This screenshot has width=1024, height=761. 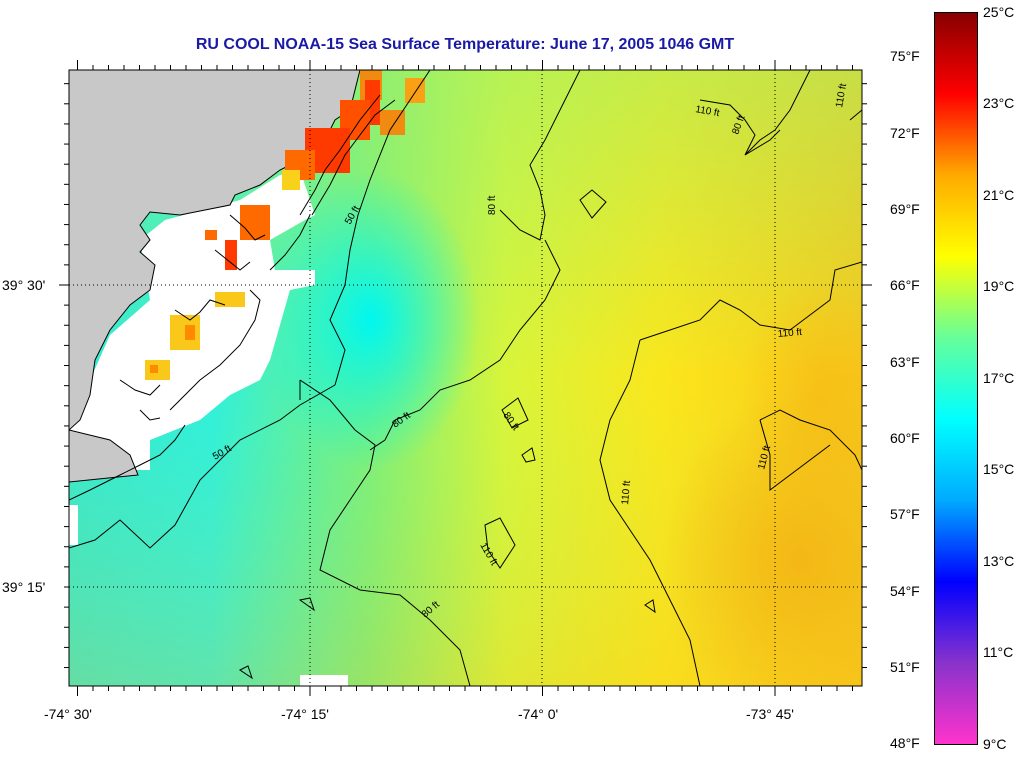 I want to click on fahrenheit-label: 54°F, so click(x=905, y=591).